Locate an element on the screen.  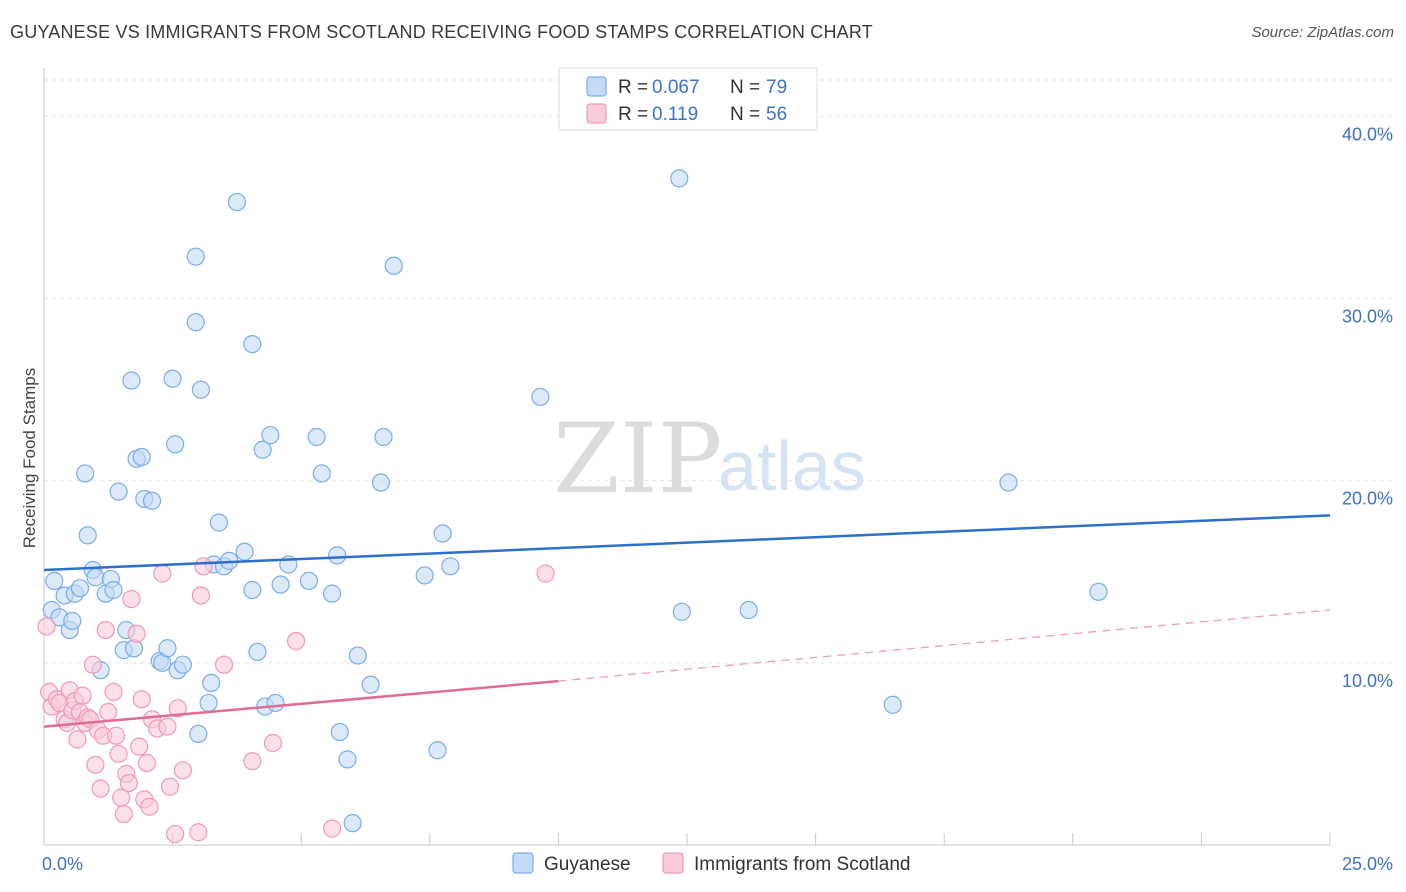
bottom-legend-label: Guyanese is located at coordinates (587, 864).